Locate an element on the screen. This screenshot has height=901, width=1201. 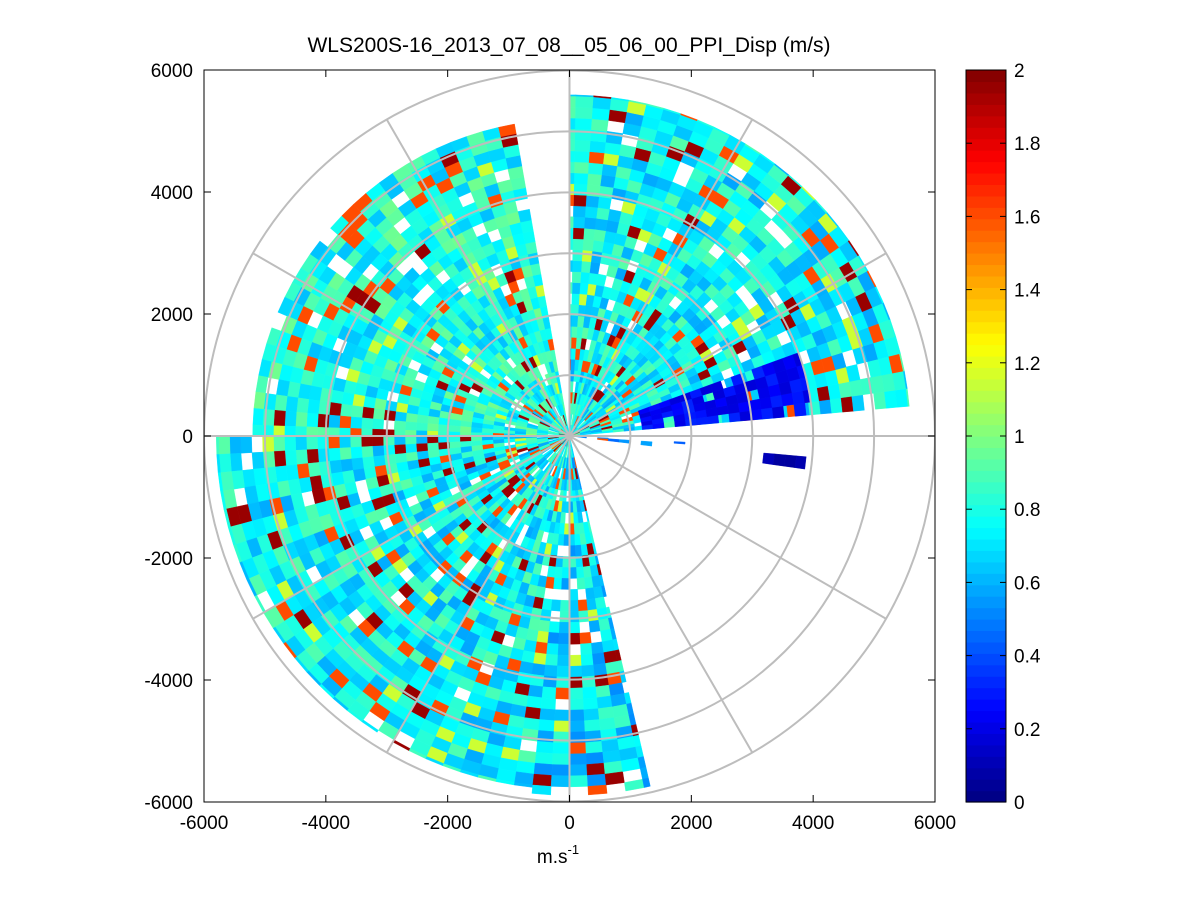
colorbar-tick-label: 2 is located at coordinates (1019, 71).